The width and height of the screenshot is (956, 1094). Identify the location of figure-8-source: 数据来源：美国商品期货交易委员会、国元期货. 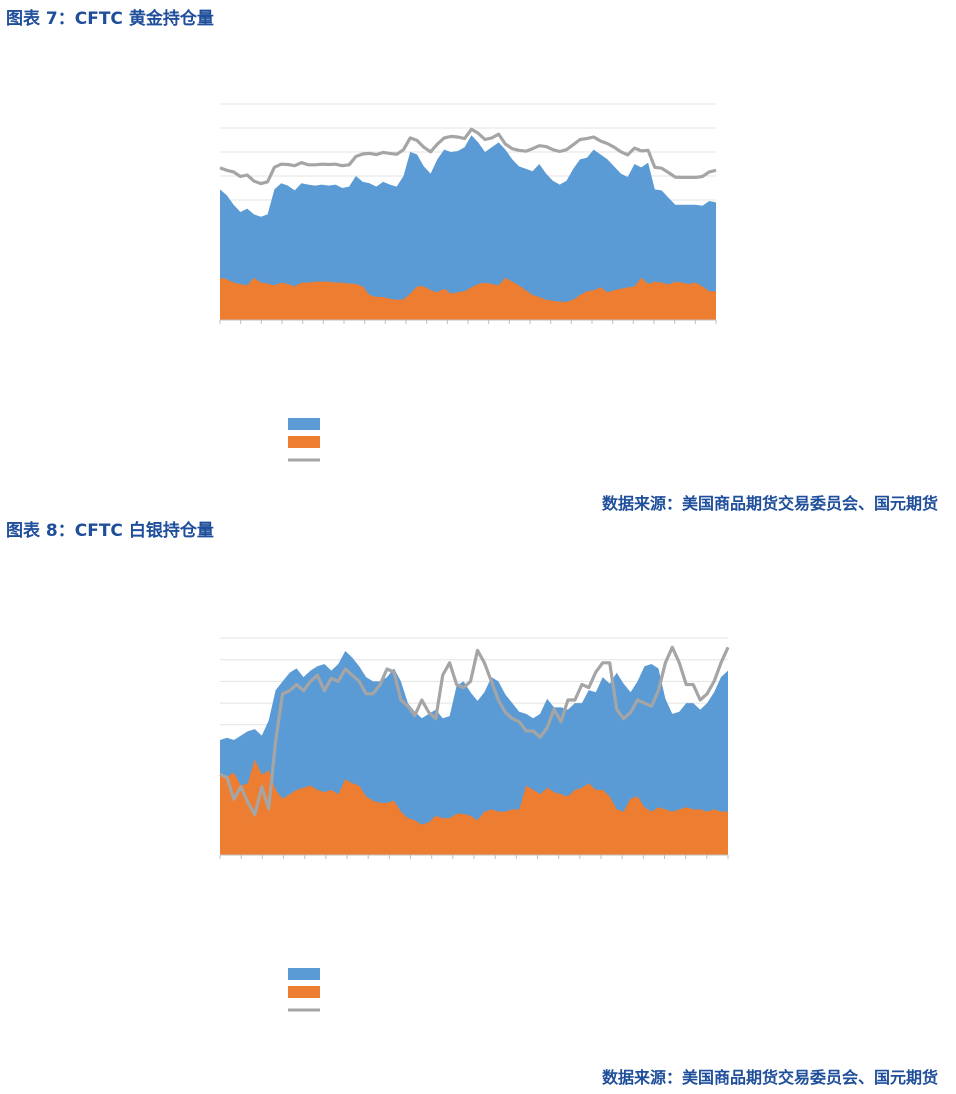
(769, 1077).